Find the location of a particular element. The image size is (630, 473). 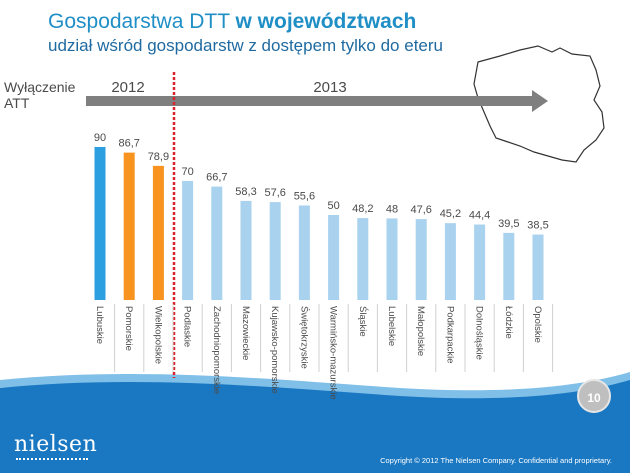

value-label-podlaskie: 70 is located at coordinates (187, 172).